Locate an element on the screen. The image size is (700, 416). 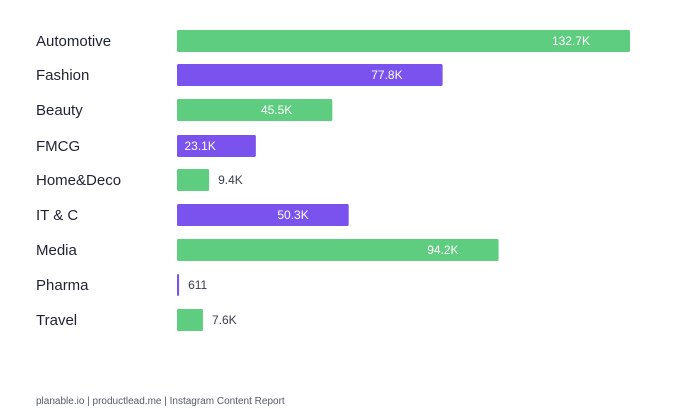
value-label: 50.3K is located at coordinates (292, 215).